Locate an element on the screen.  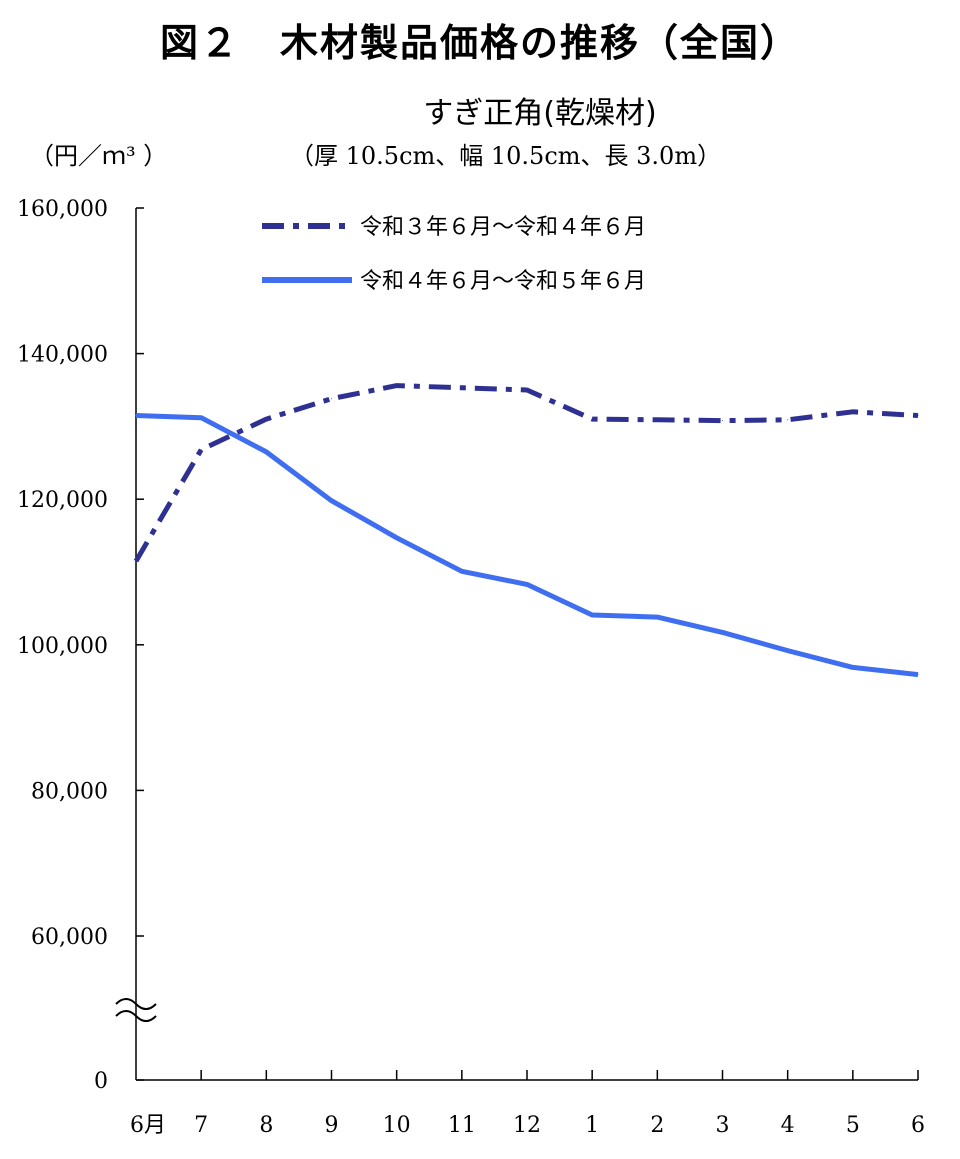
product-spec-label: （厚 10.5cm、幅 10.5cm、長 3.0m） is located at coordinates (506, 156).